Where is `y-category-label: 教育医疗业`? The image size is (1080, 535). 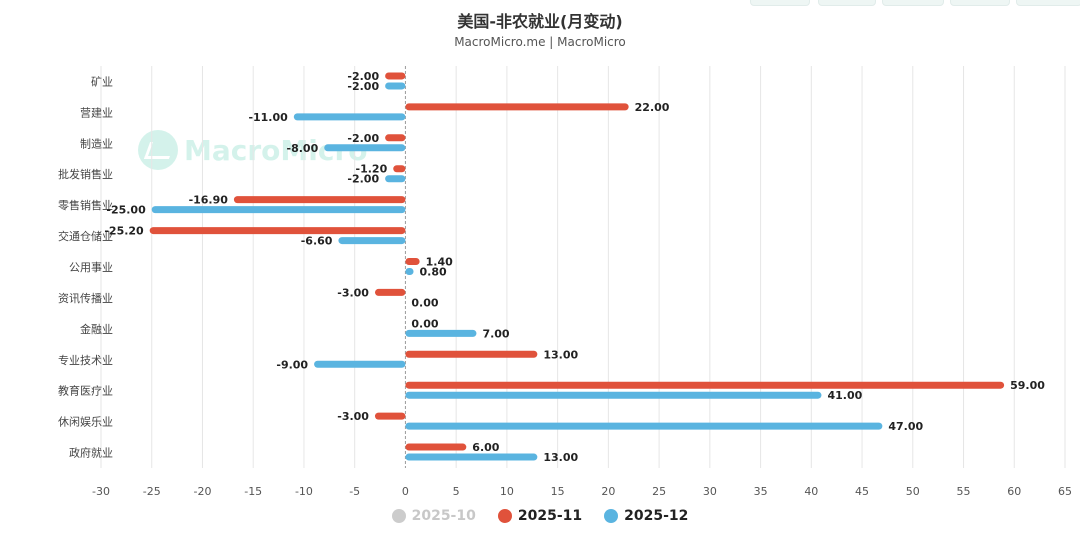 y-category-label: 教育医疗业 is located at coordinates (85, 391).